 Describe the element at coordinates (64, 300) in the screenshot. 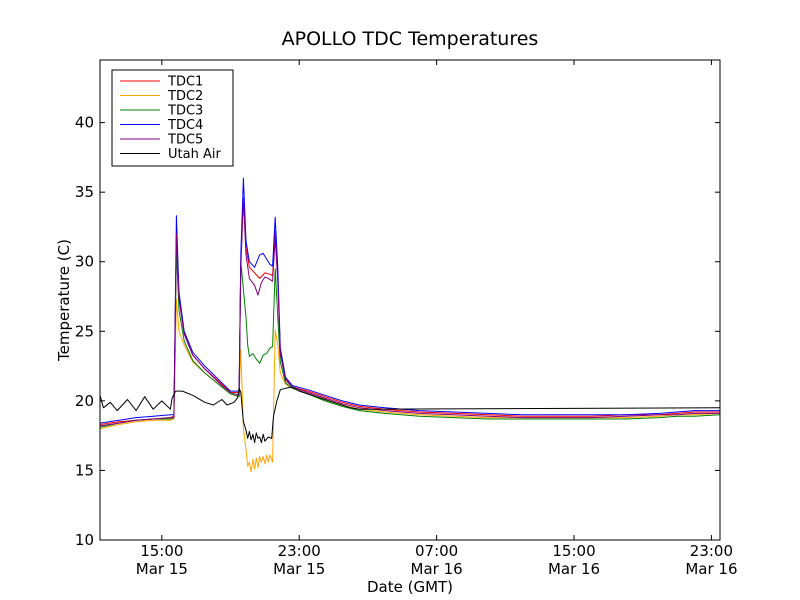

I see `y-axis-label: Temperature (C)` at that location.